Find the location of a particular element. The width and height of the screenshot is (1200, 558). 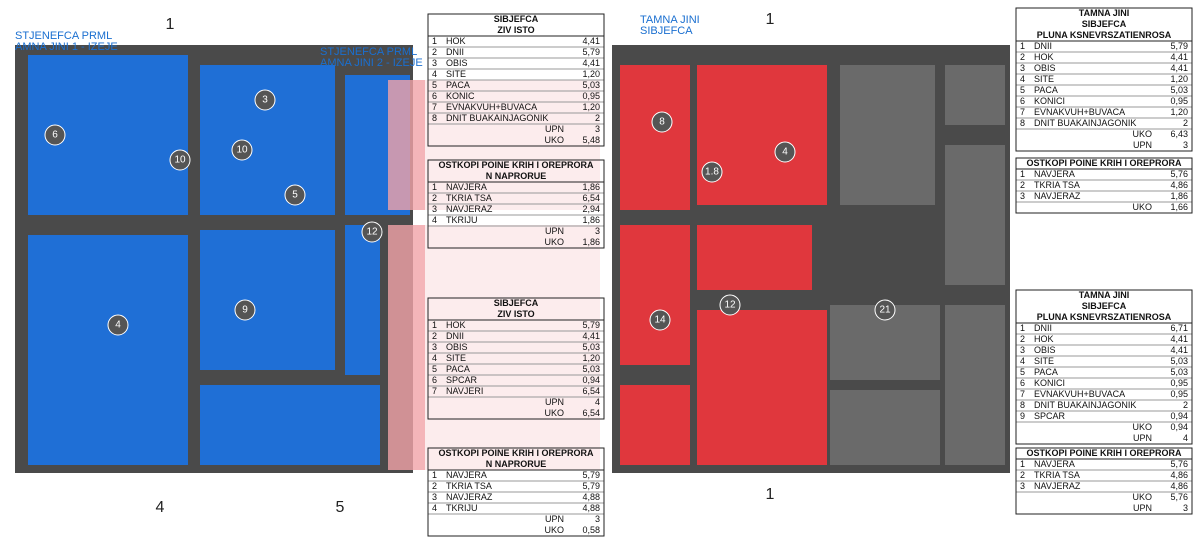

table-footer-value: 4 is located at coordinates (1185, 438).